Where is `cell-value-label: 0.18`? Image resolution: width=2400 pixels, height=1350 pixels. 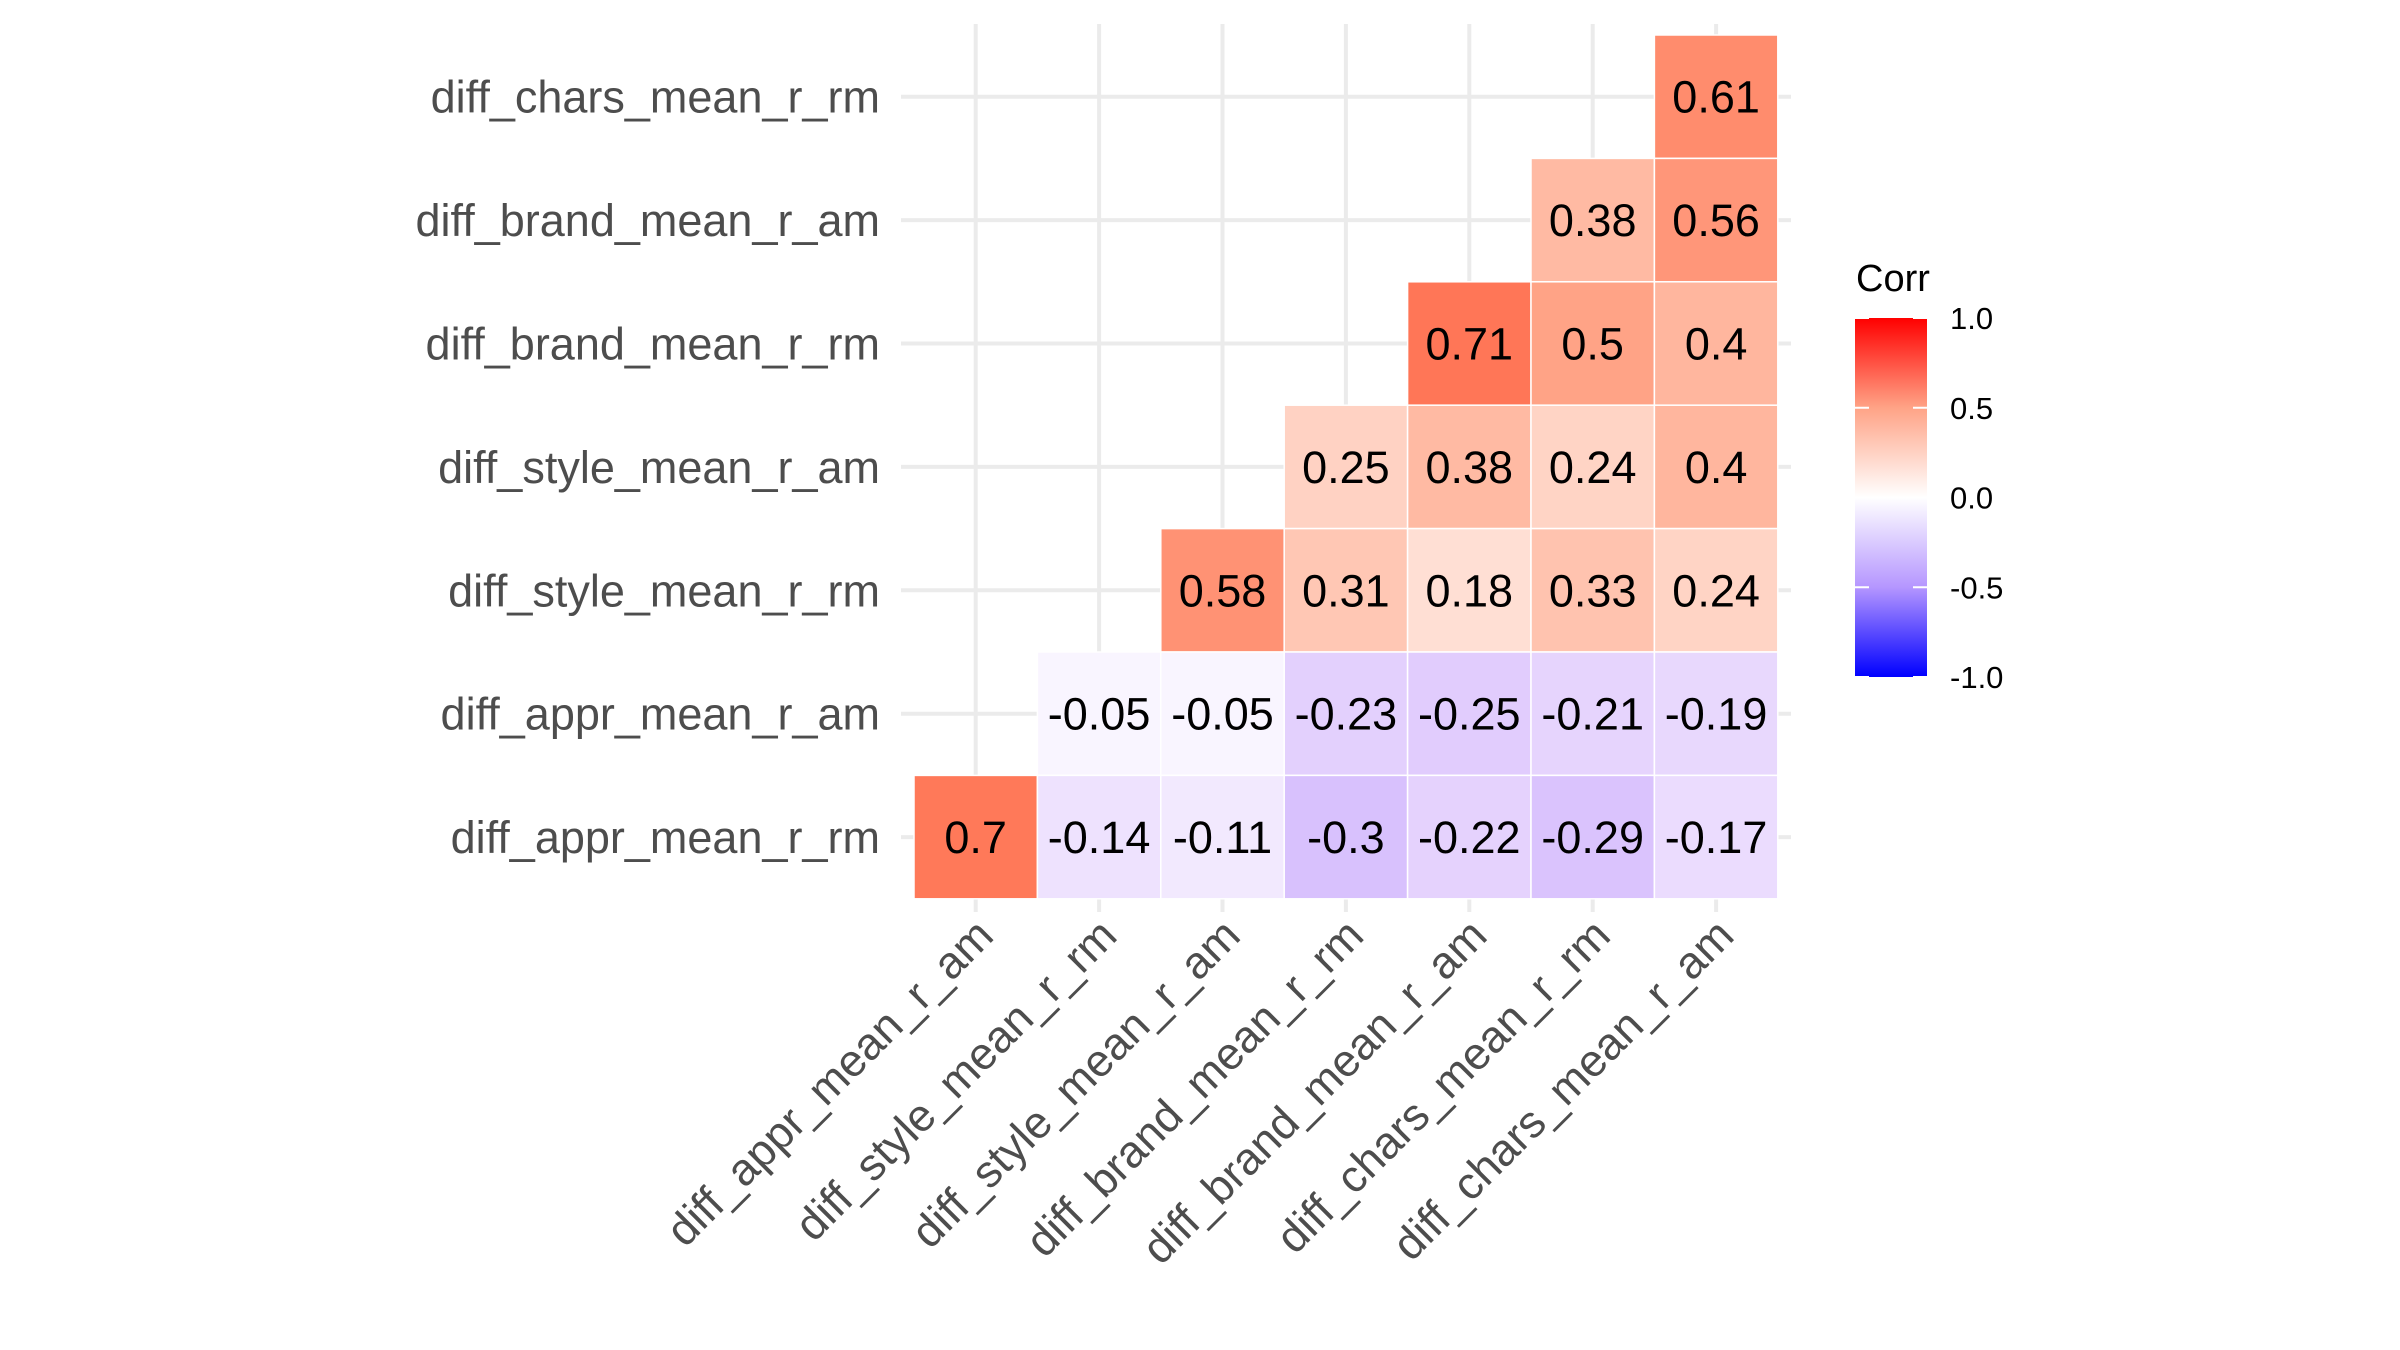
cell-value-label: 0.18 is located at coordinates (1470, 590).